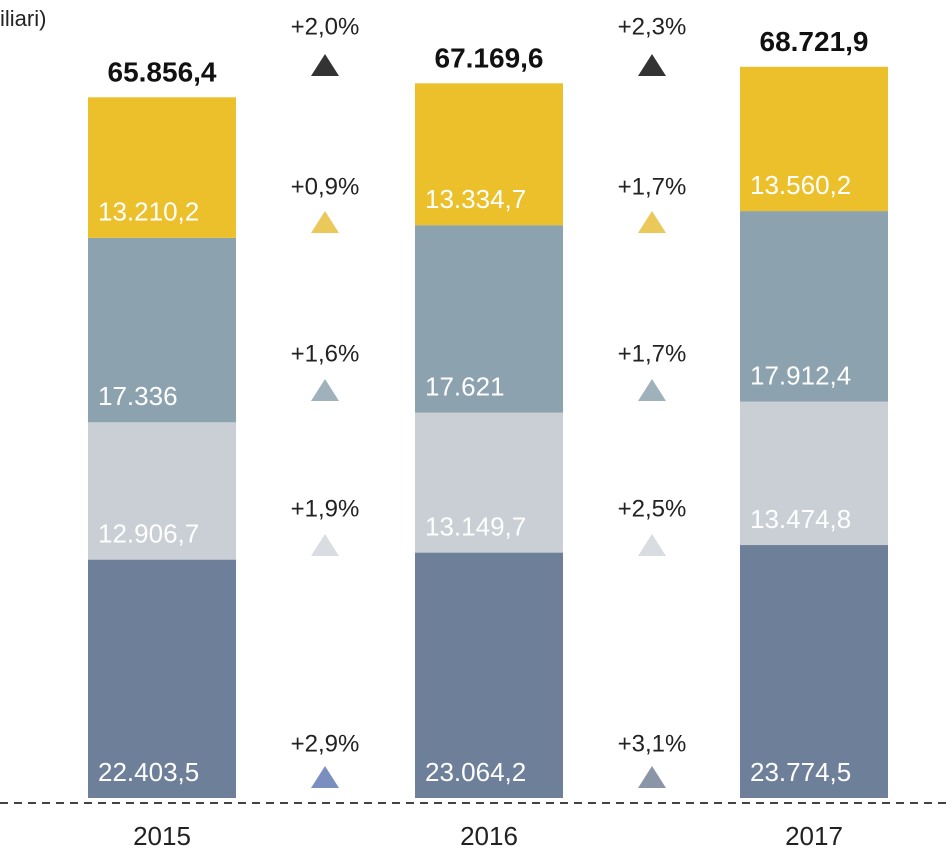  What do you see at coordinates (23, 18) in the screenshot?
I see `subtitle: iliari)` at bounding box center [23, 18].